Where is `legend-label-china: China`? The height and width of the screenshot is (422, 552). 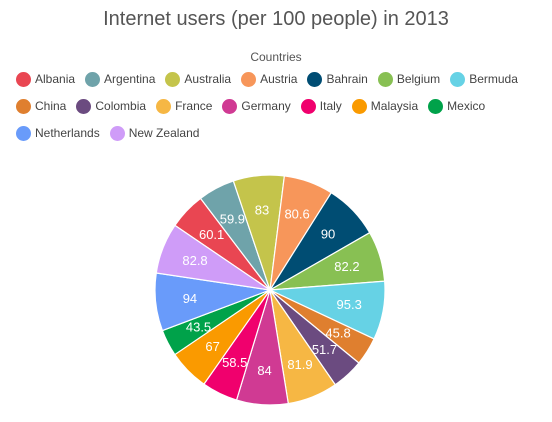 legend-label-china: China is located at coordinates (51, 106).